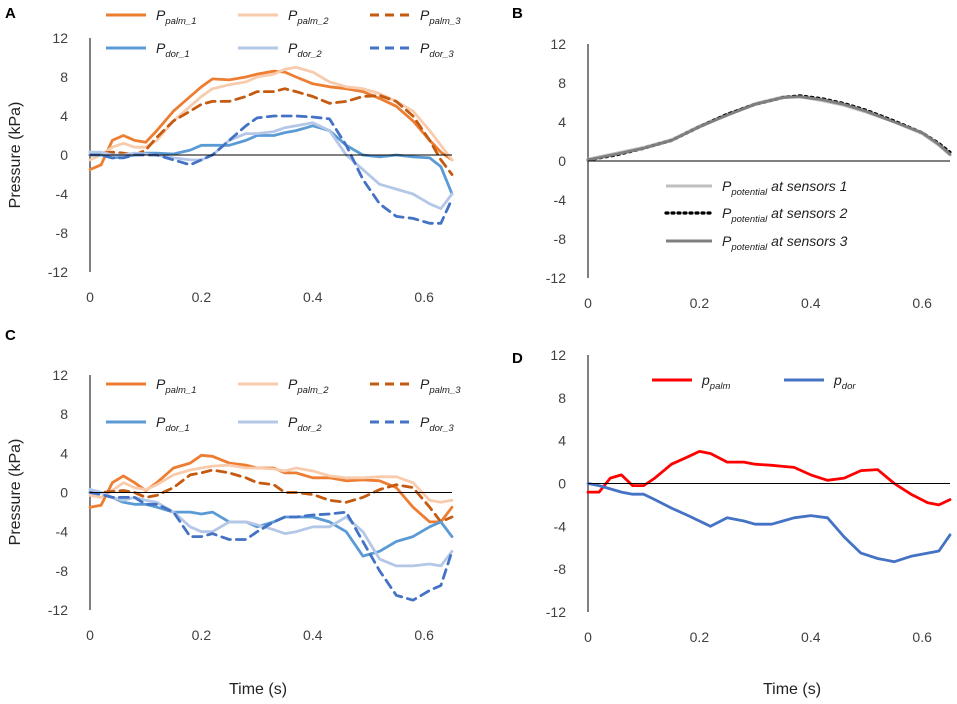 The image size is (957, 704). I want to click on legend-label-p-dor: pdor, so click(844, 382).